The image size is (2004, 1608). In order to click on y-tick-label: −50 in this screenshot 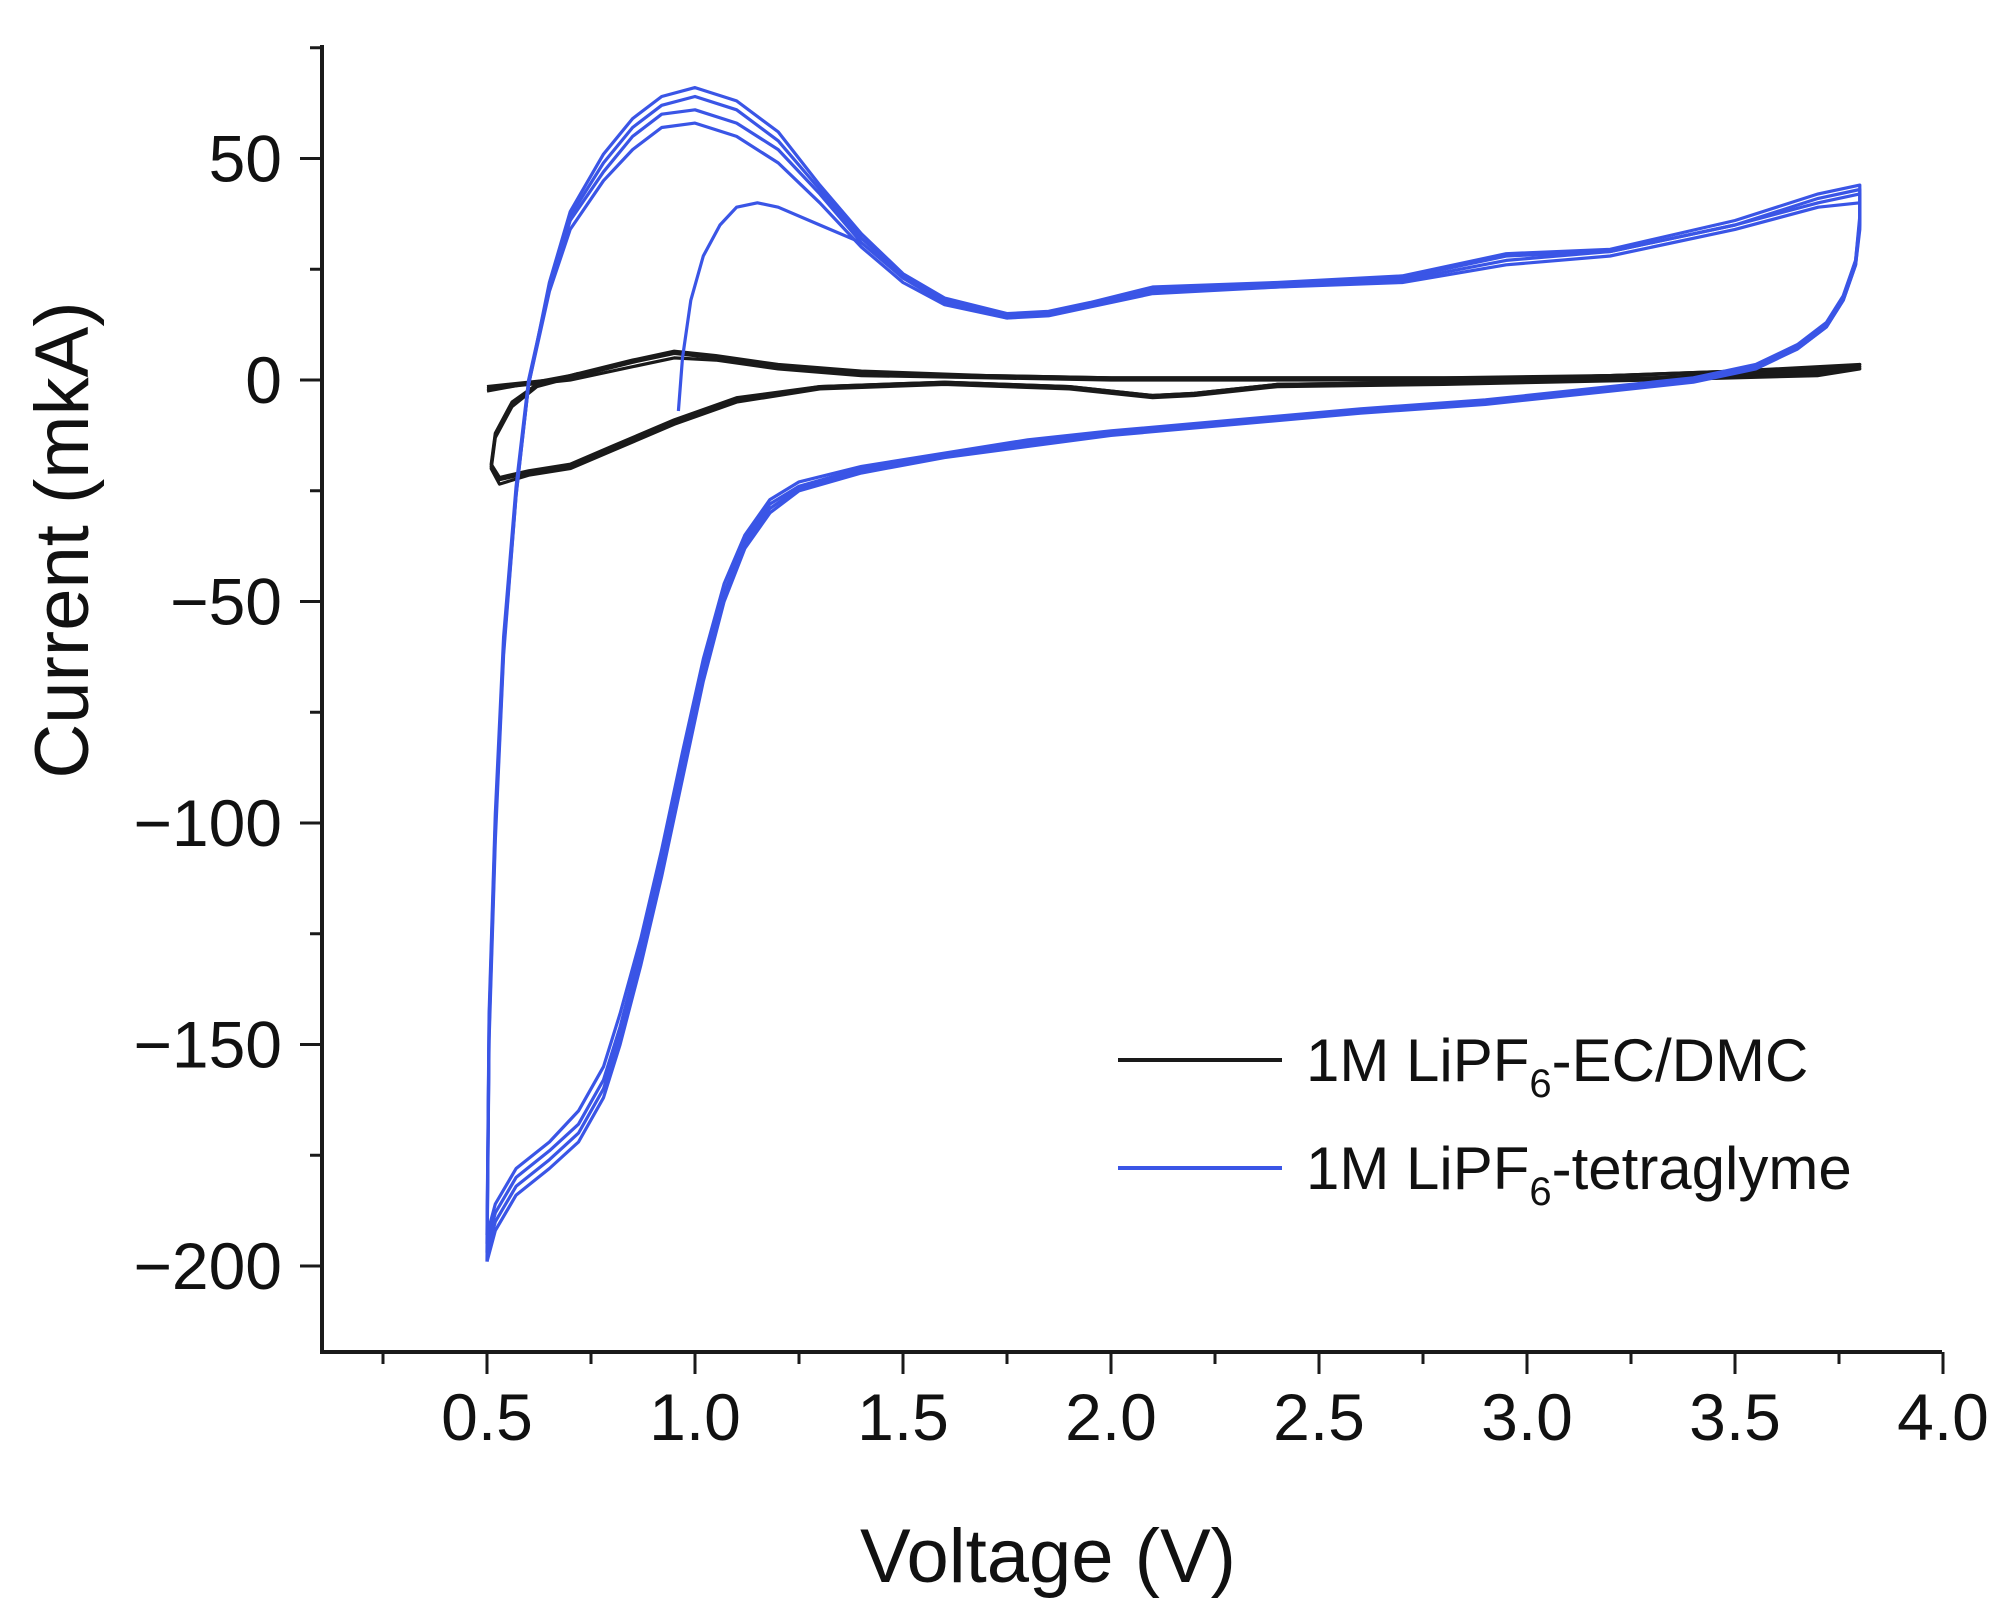, I will do `click(226, 602)`.